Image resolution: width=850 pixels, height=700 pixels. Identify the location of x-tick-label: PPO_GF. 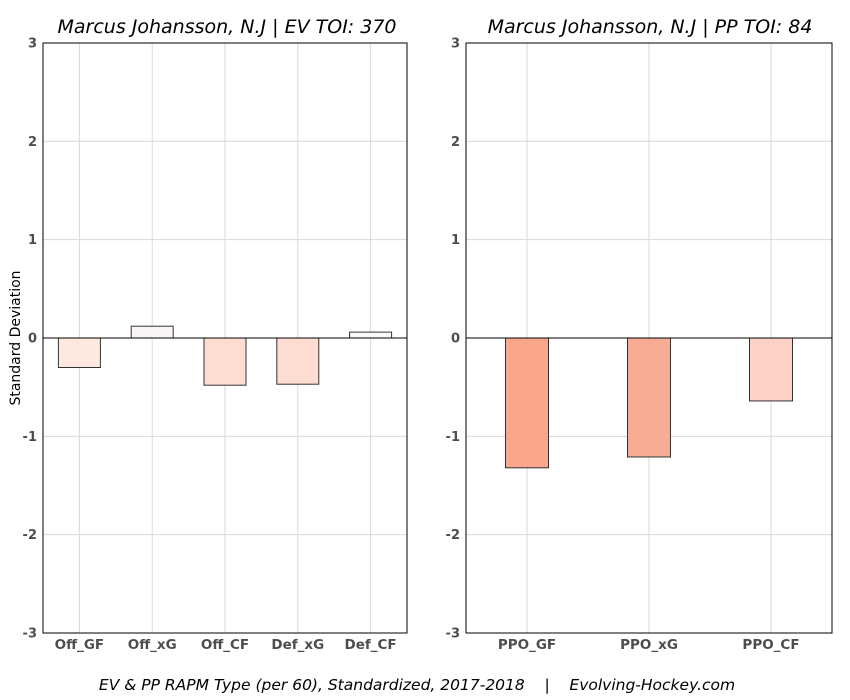
(527, 645).